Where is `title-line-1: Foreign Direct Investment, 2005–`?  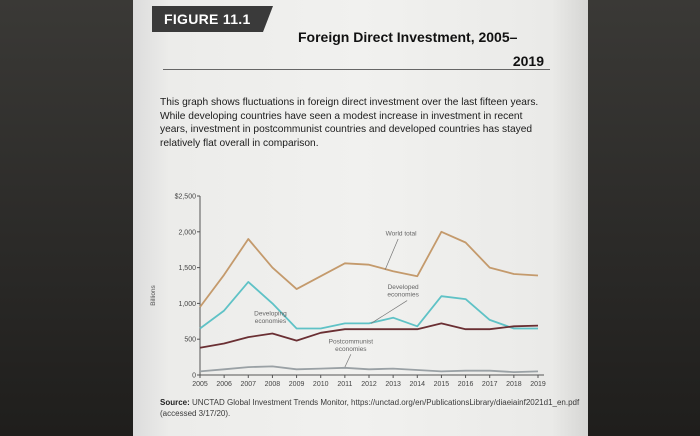
title-line-1: Foreign Direct Investment, 2005– is located at coordinates (408, 37).